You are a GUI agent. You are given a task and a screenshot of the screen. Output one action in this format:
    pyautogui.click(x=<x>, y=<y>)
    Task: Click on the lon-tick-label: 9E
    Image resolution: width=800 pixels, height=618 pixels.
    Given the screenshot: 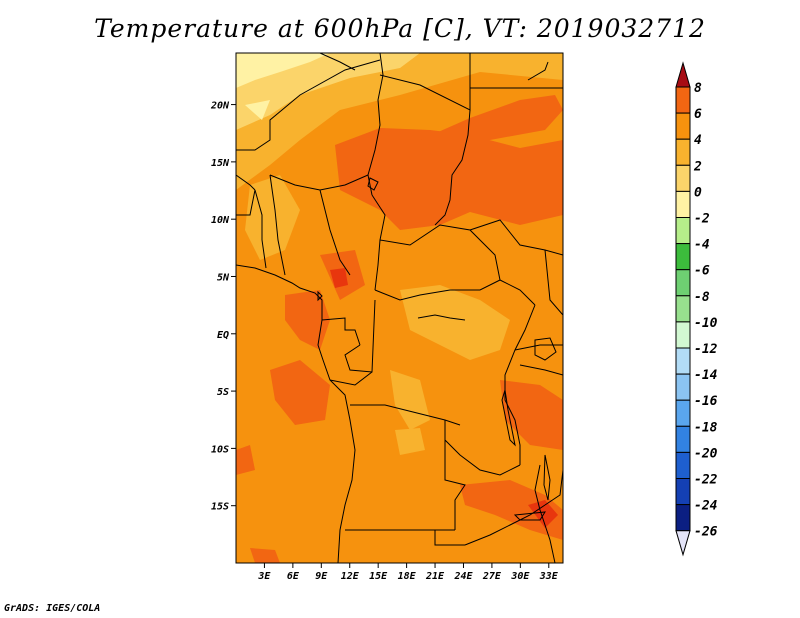 What is the action you would take?
    pyautogui.click(x=321, y=576)
    